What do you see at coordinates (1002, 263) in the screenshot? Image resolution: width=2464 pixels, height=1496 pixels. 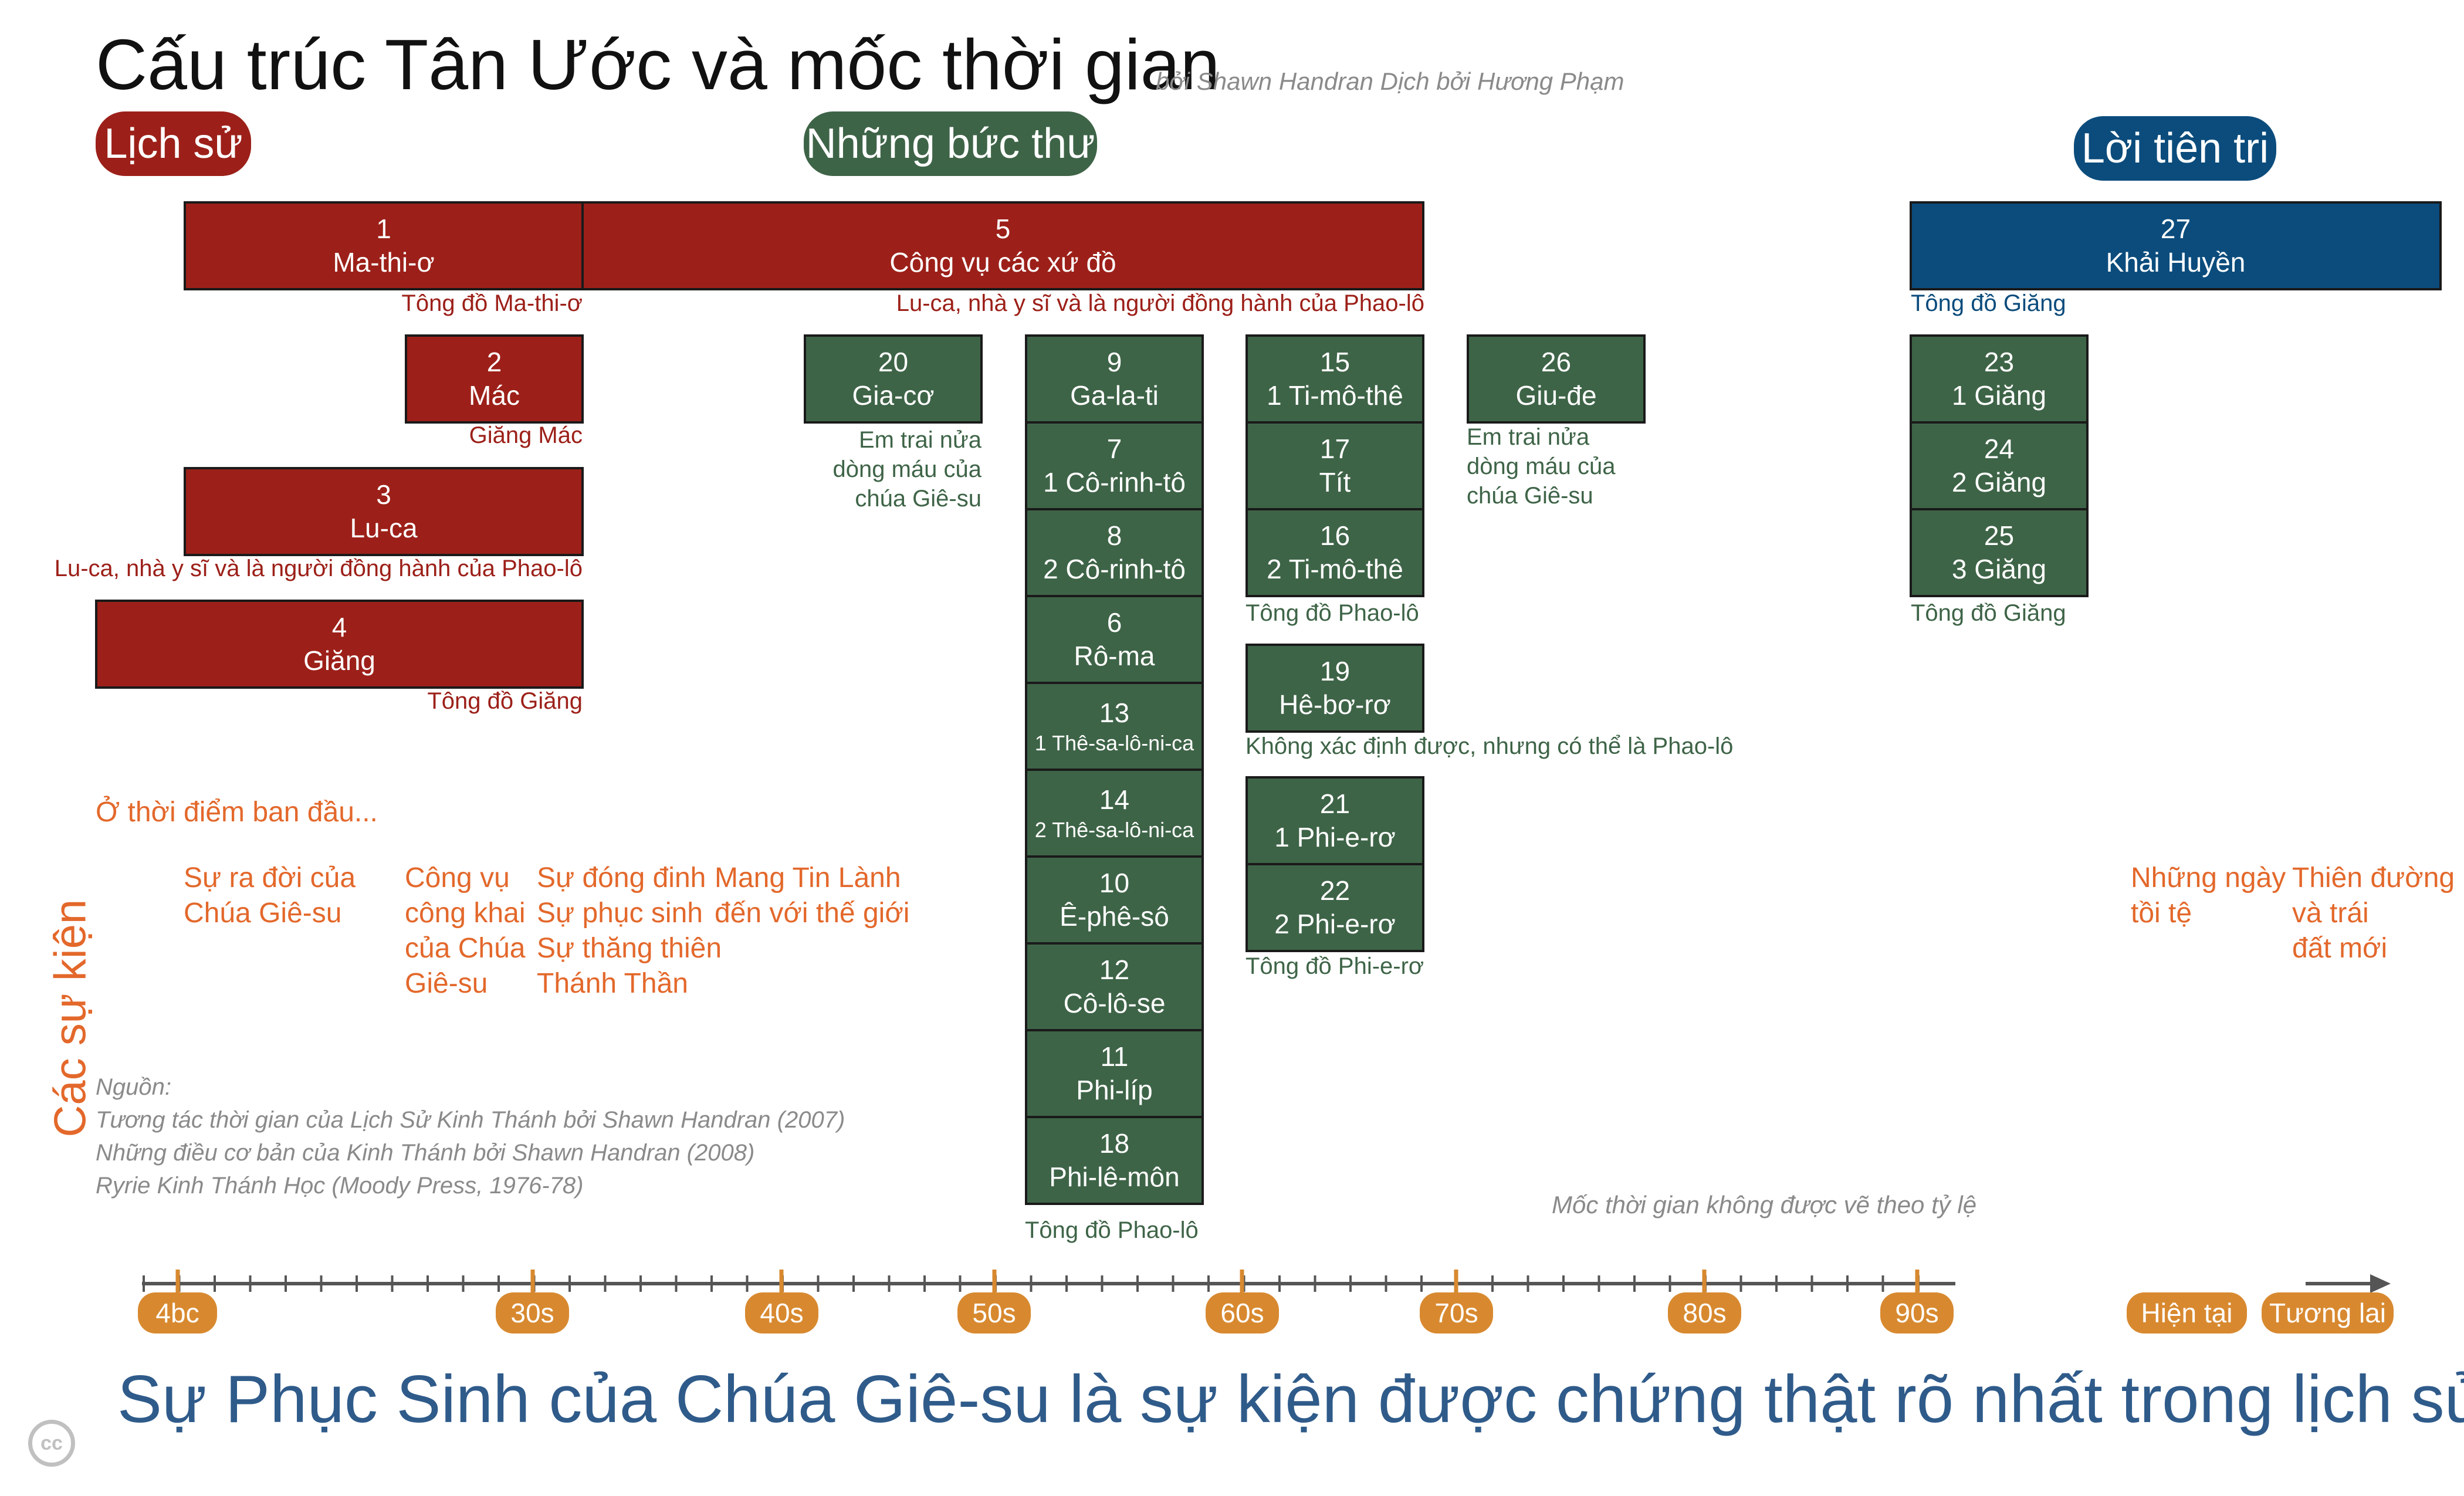 I see `book-name: Công vụ các xứ đồ` at bounding box center [1002, 263].